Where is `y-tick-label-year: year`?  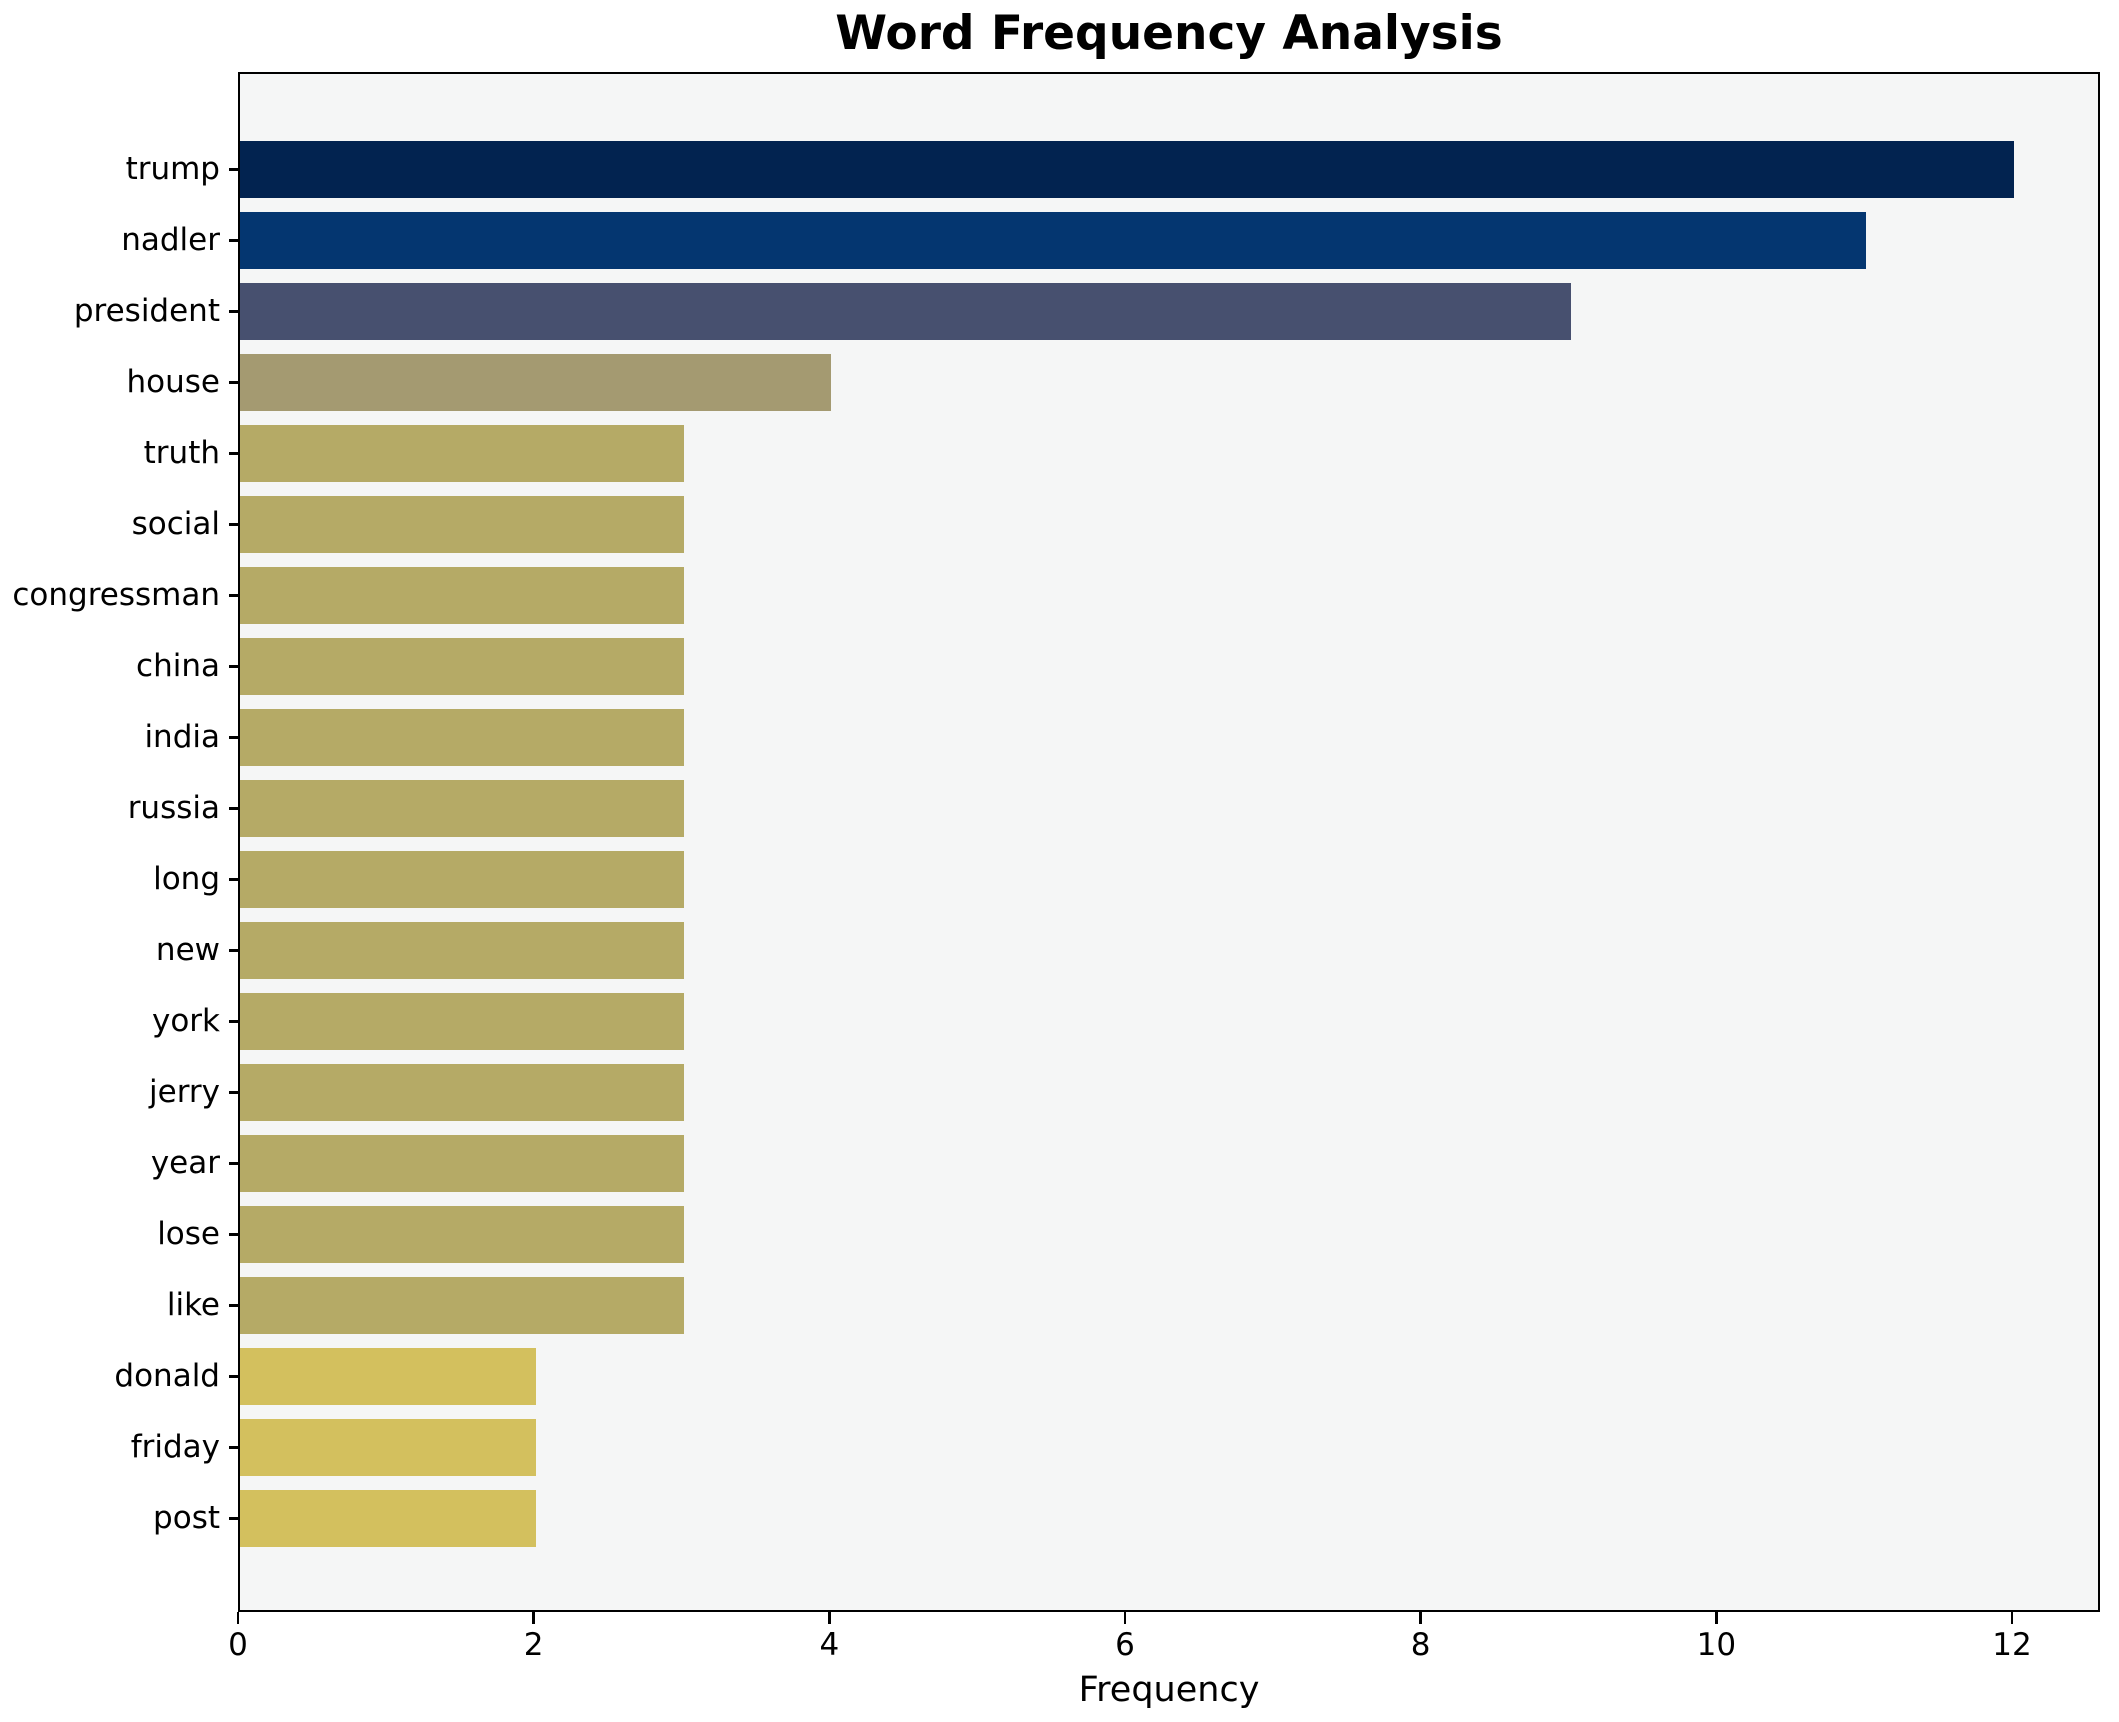 y-tick-label-year: year is located at coordinates (185, 1163).